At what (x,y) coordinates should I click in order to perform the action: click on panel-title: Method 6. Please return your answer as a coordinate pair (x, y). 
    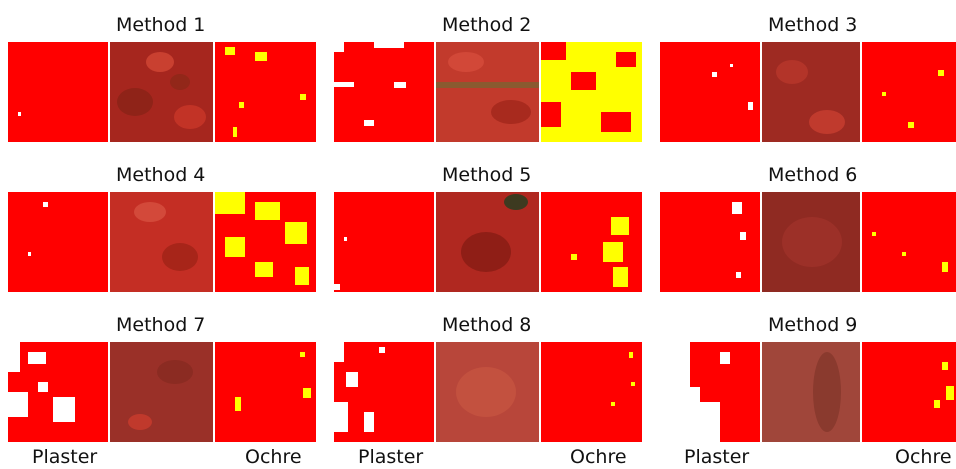
    Looking at the image, I should click on (813, 175).